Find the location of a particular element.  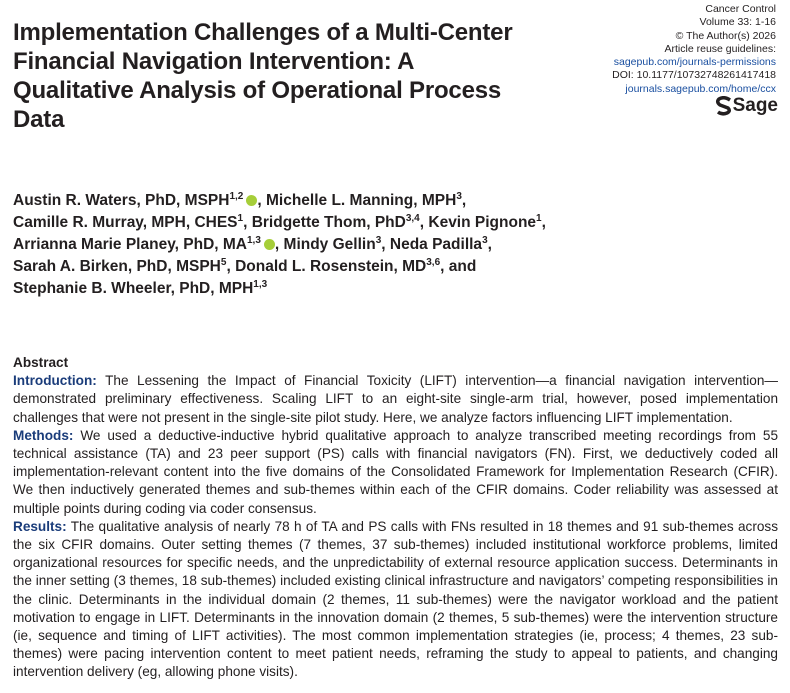

publisher-logo: Sage is located at coordinates (746, 106).